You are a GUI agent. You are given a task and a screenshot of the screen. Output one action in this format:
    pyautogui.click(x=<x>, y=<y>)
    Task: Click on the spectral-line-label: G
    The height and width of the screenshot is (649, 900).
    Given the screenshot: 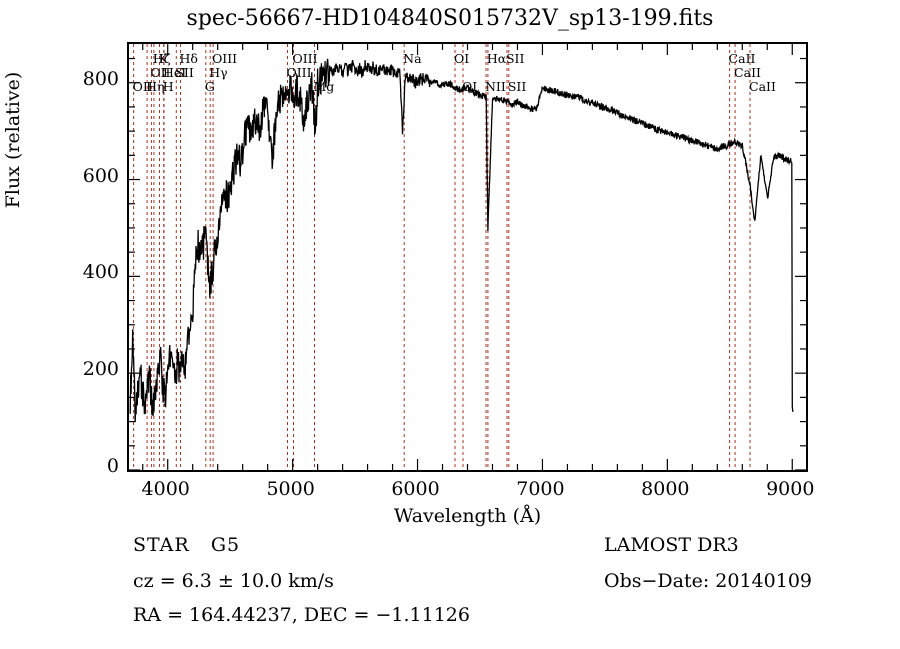 What is the action you would take?
    pyautogui.click(x=209, y=86)
    